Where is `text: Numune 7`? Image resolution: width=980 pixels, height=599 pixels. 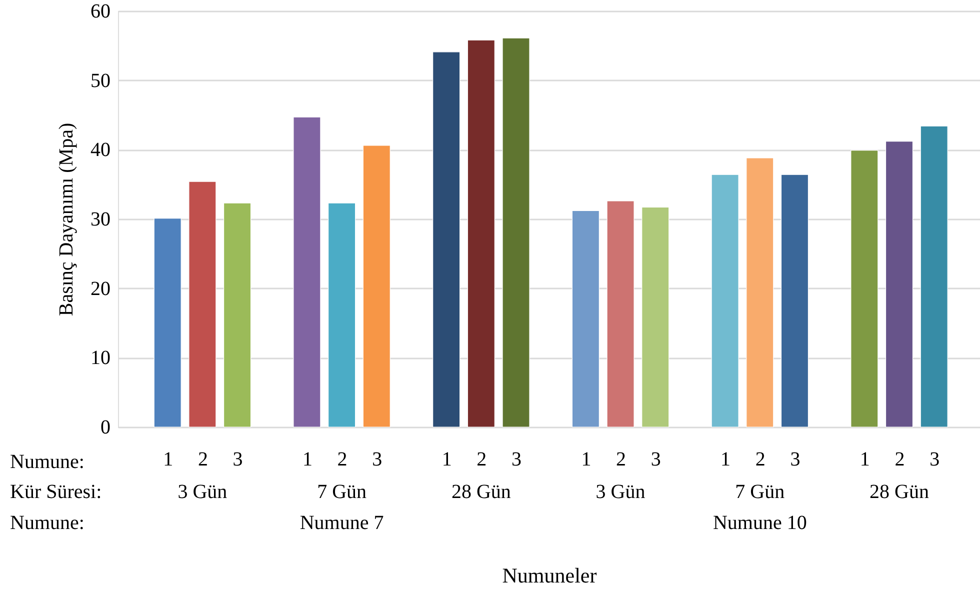 text: Numune 7 is located at coordinates (342, 523).